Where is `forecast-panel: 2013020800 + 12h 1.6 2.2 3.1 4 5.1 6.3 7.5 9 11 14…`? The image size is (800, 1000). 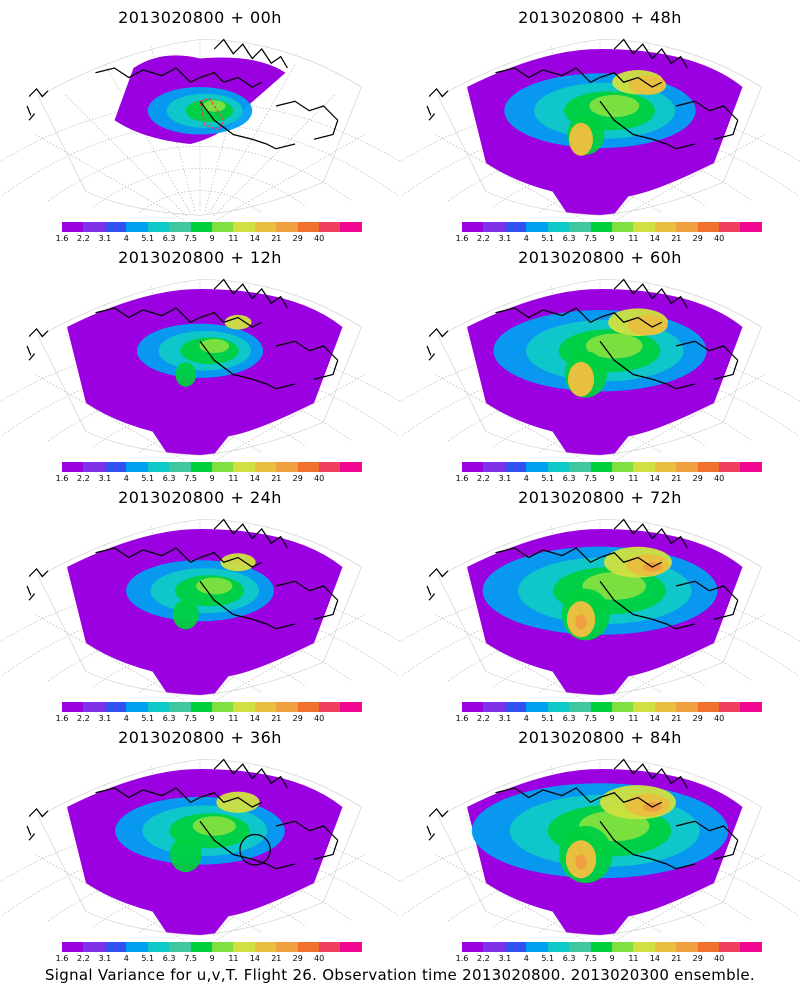 forecast-panel: 2013020800 + 12h 1.6 2.2 3.1 4 5.1 6.3 7.5 9 11 14… is located at coordinates (200, 361).